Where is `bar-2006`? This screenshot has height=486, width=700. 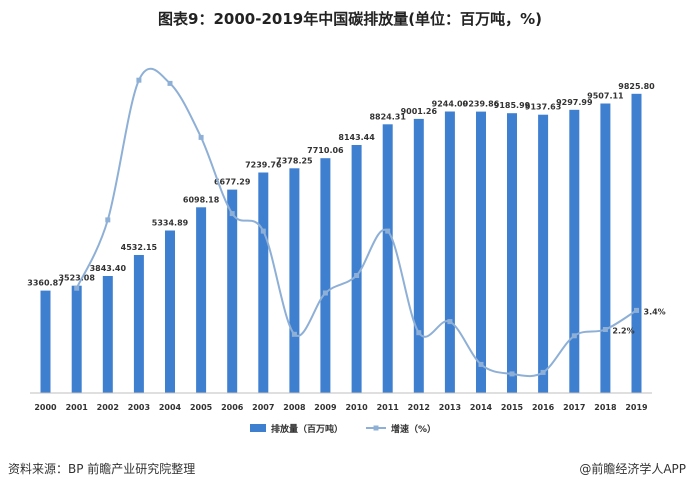 bar-2006 is located at coordinates (232, 291).